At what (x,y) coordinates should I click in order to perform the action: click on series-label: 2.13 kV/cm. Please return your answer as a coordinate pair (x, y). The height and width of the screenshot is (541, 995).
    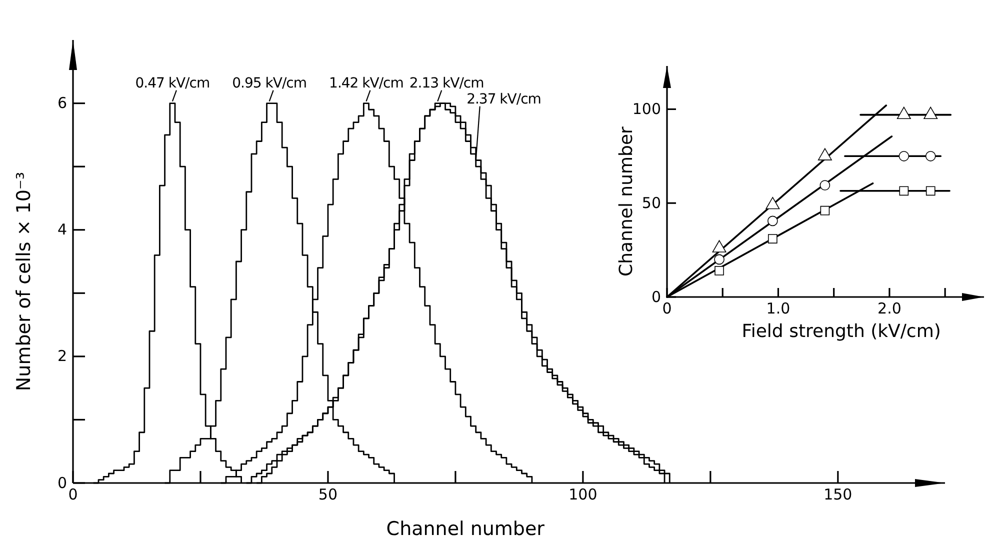
    Looking at the image, I should click on (446, 83).